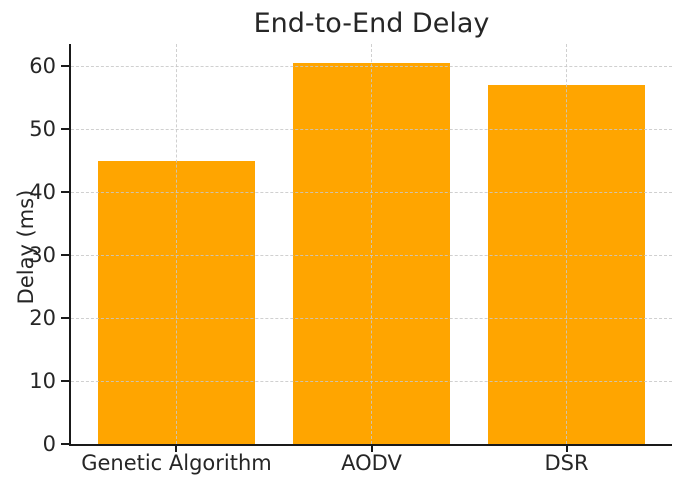  What do you see at coordinates (176, 463) in the screenshot?
I see `x-tick-label: Genetic Algorithm` at bounding box center [176, 463].